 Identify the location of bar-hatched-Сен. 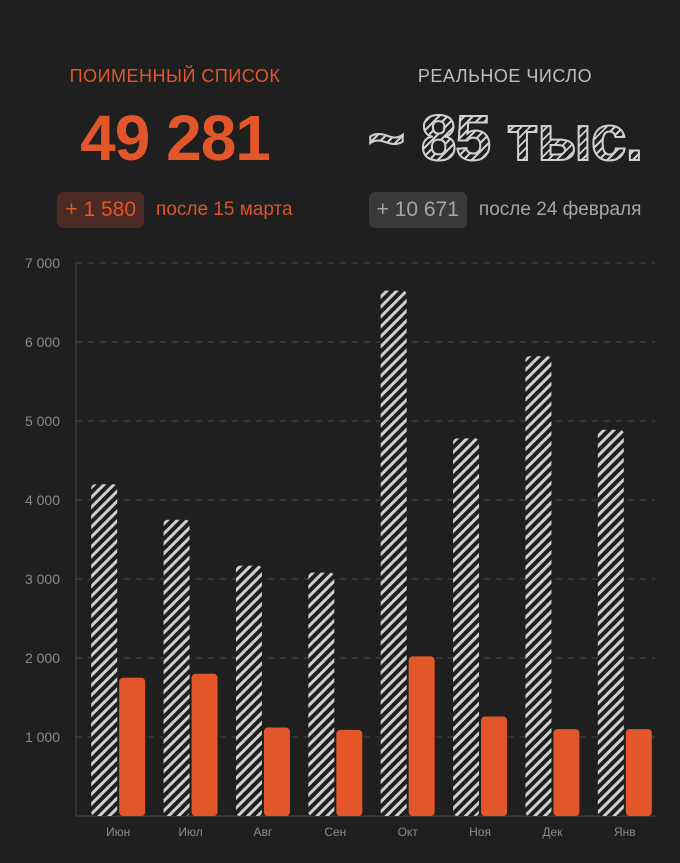
(321, 694).